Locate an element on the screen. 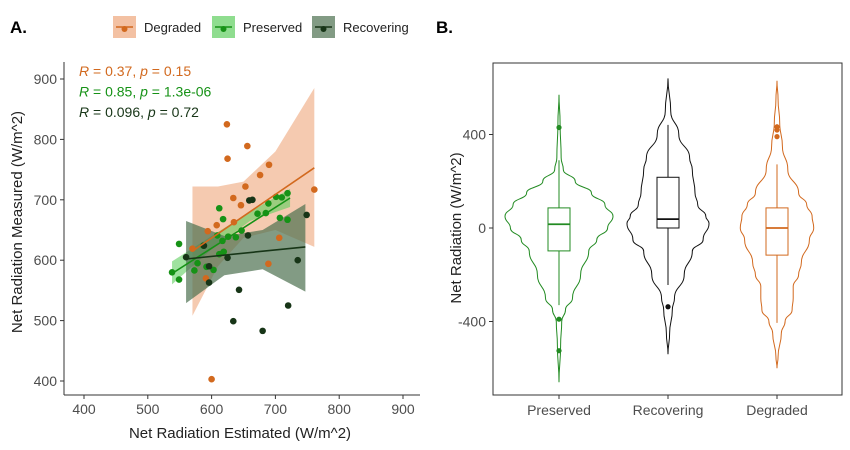 This screenshot has height=450, width=850. legend-label: Recovering is located at coordinates (376, 27).